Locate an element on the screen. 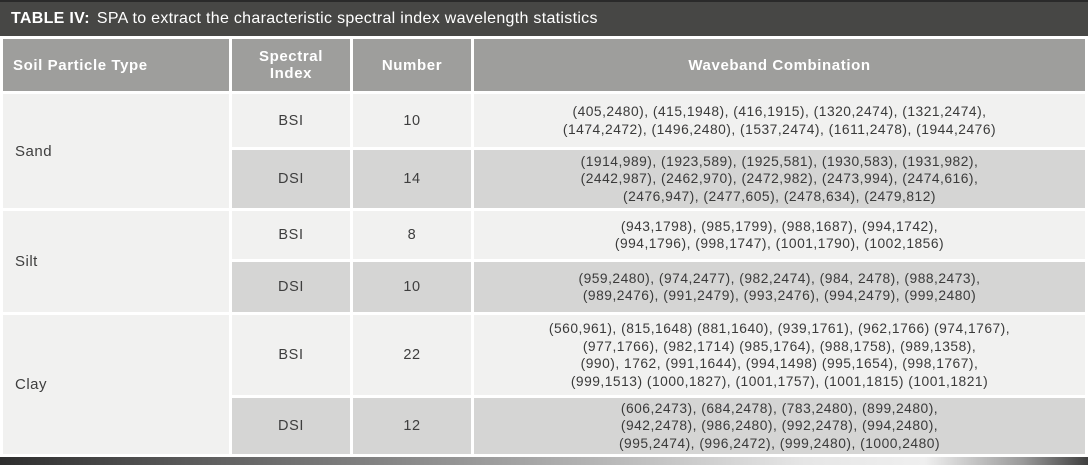 The width and height of the screenshot is (1088, 468). table-title-label: TABLE IV: is located at coordinates (50, 18).